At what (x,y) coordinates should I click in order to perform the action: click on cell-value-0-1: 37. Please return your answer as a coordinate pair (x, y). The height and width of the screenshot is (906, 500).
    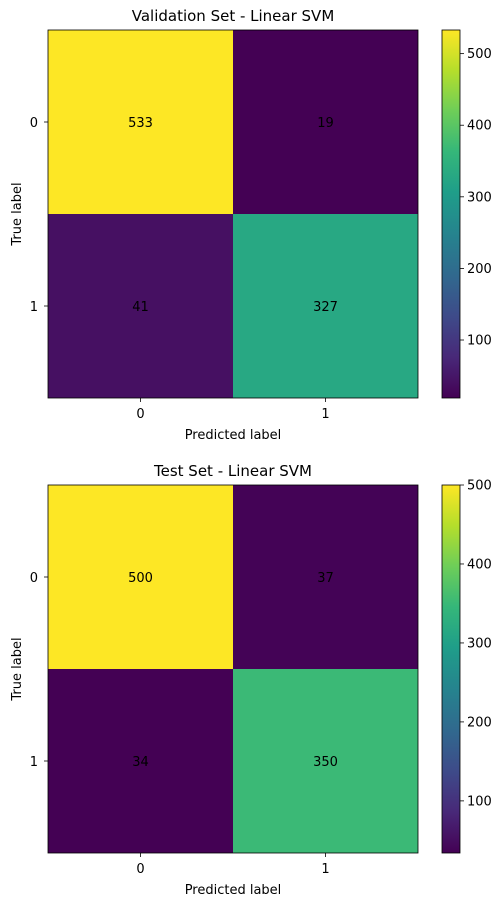
    Looking at the image, I should click on (325, 578).